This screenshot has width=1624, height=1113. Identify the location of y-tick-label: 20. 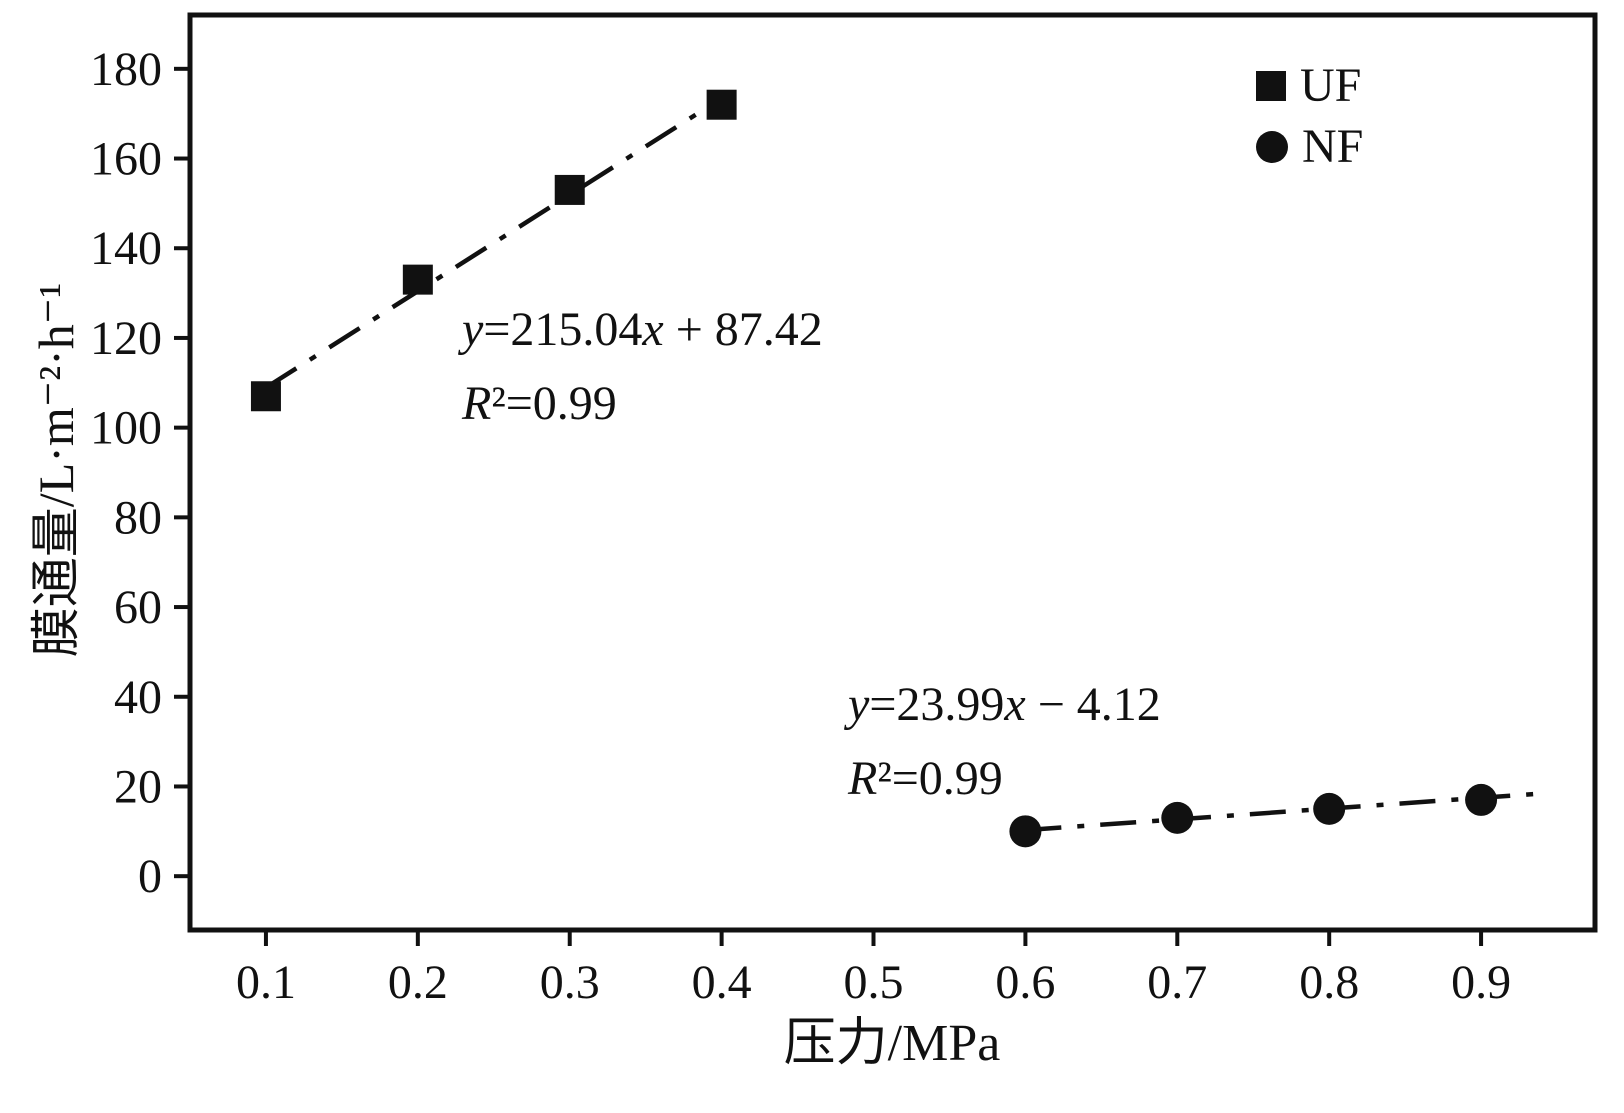
(138, 786).